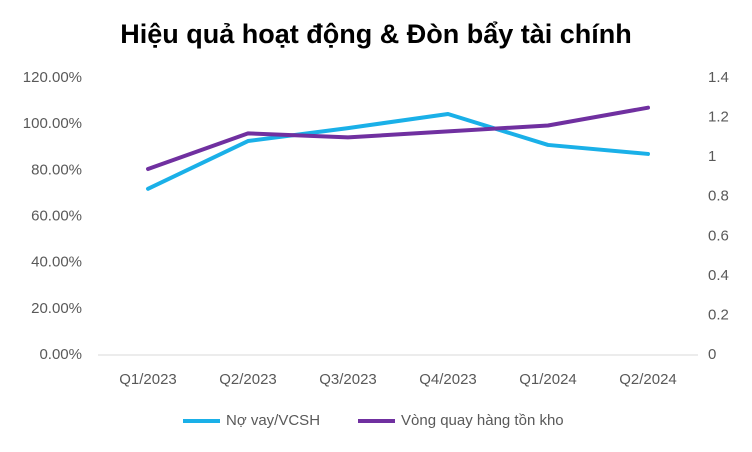 The image size is (752, 452). I want to click on x-tick-label: Q3/2023, so click(348, 379).